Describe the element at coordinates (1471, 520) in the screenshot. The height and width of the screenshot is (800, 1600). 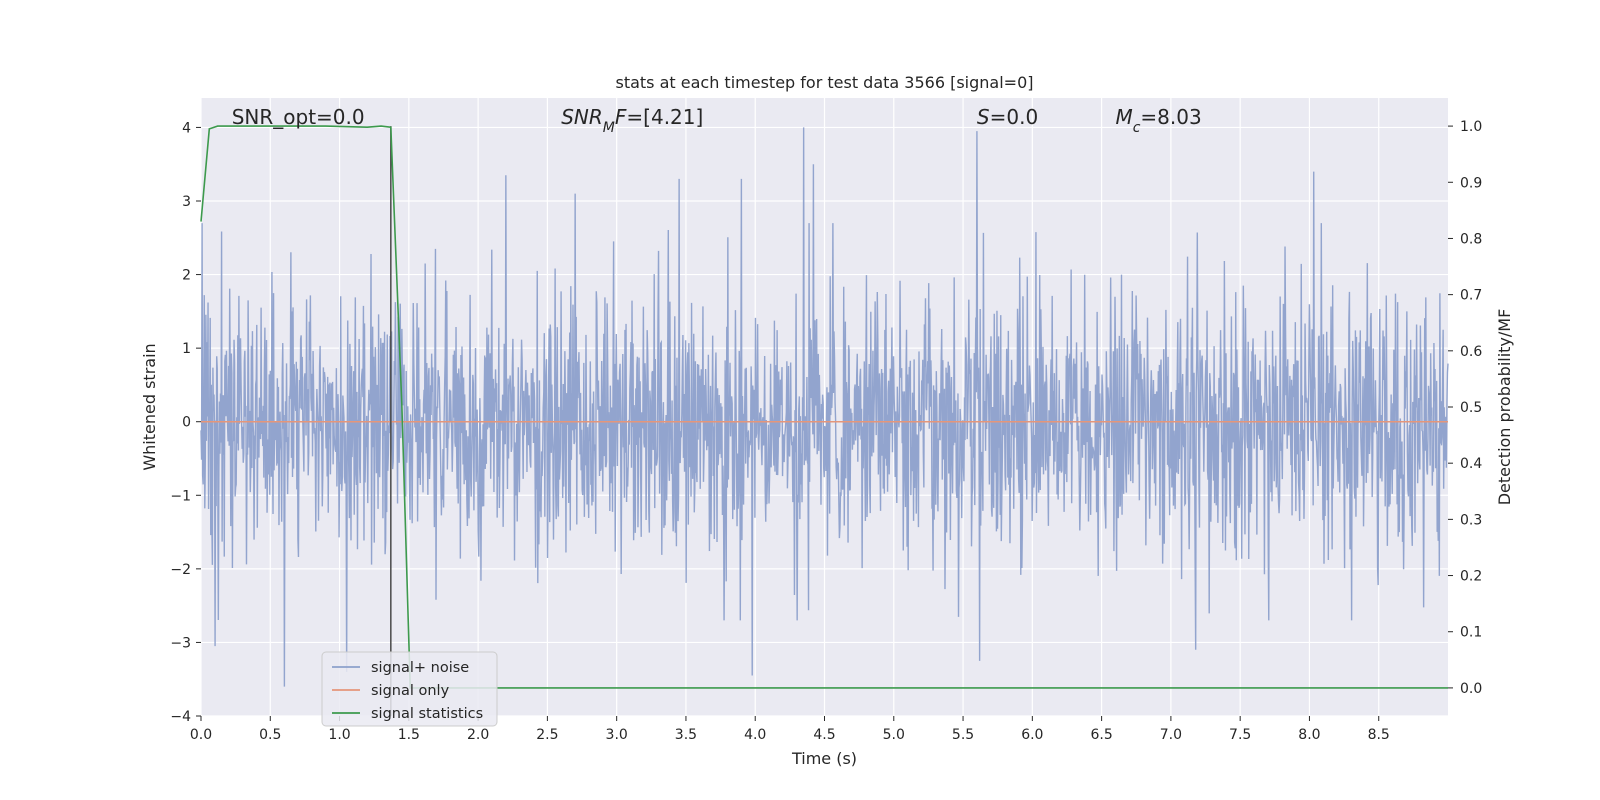
I see `y-right-tick-label: 0.3` at that location.